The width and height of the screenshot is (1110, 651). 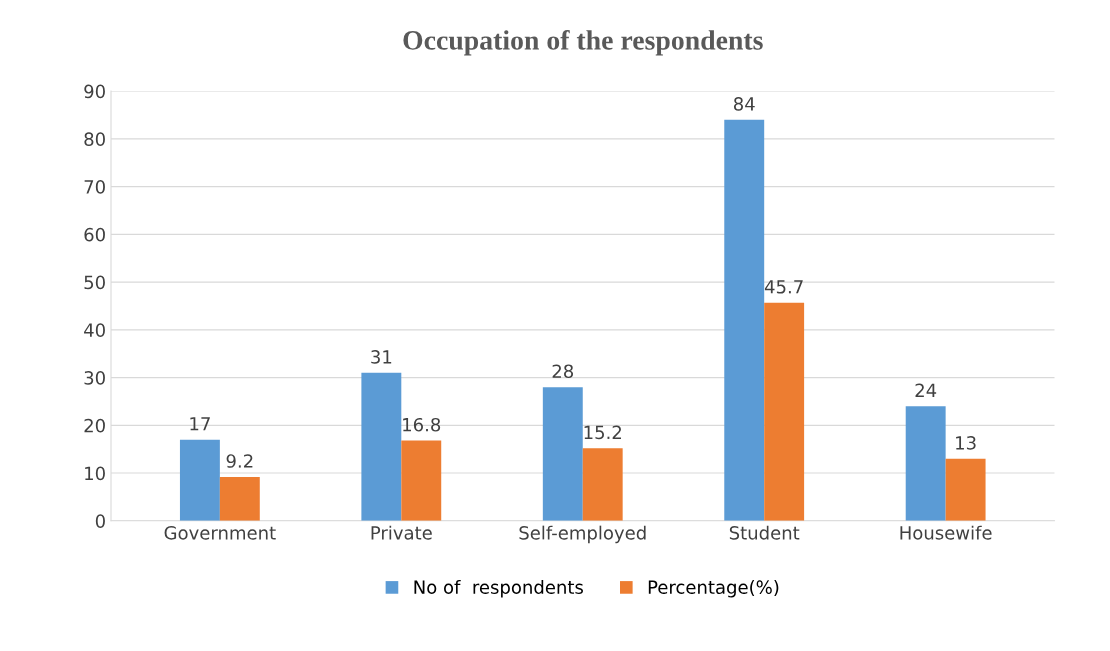 I want to click on legend-label: No of respondents, so click(x=498, y=589).